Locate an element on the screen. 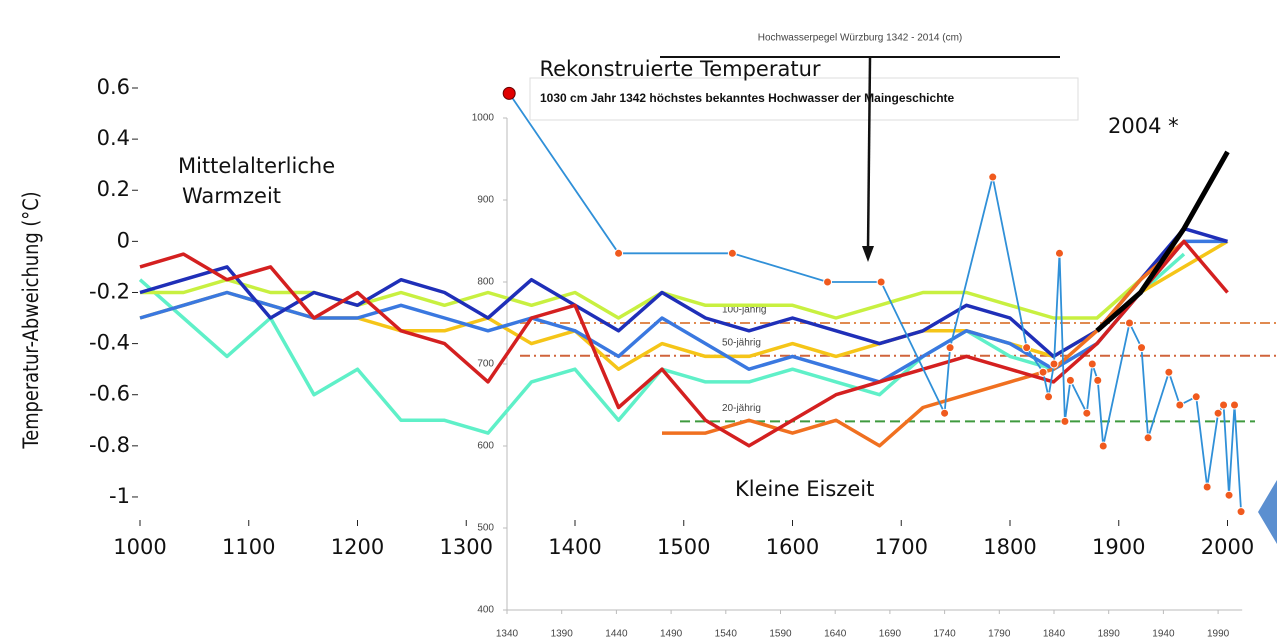  x-tick-label: 1590 is located at coordinates (780, 634).